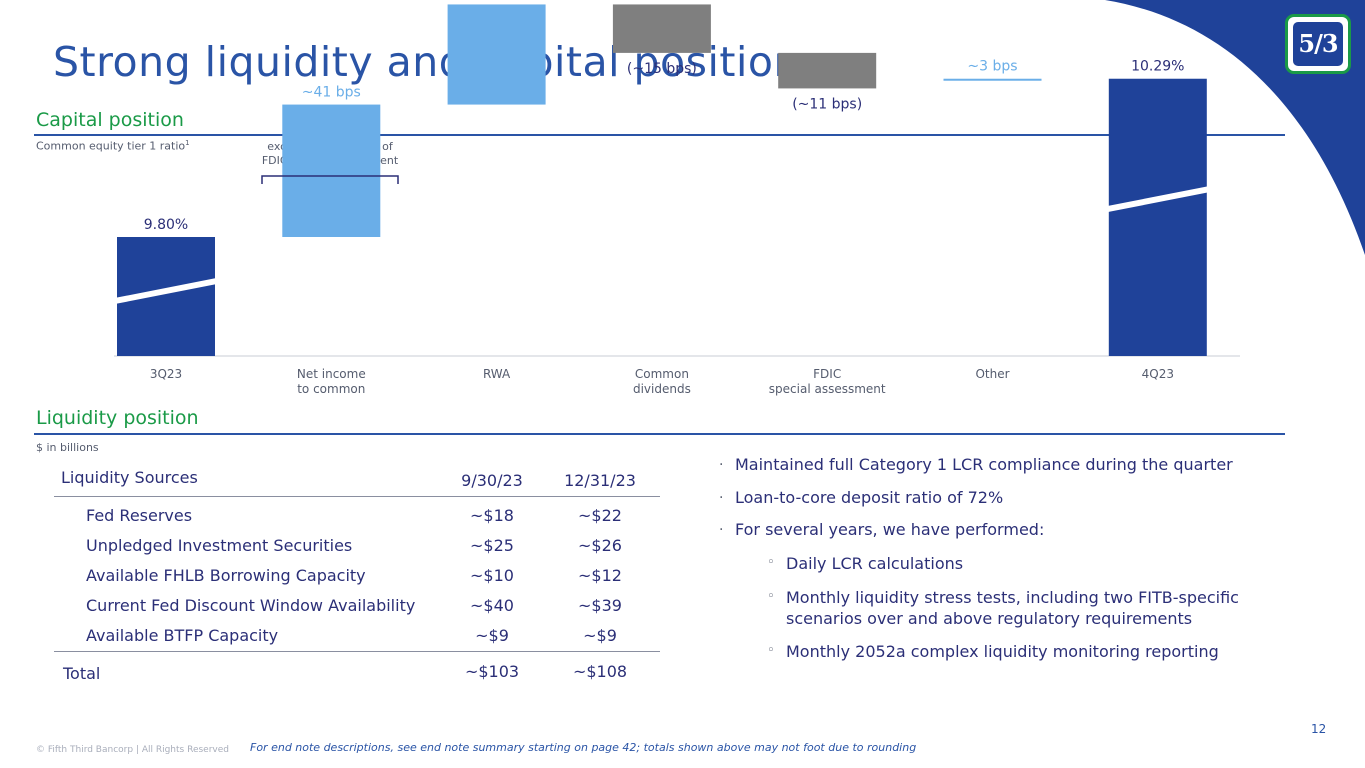  Describe the element at coordinates (492, 605) in the screenshot. I see `row-value-9-30-23: ~$40` at that location.